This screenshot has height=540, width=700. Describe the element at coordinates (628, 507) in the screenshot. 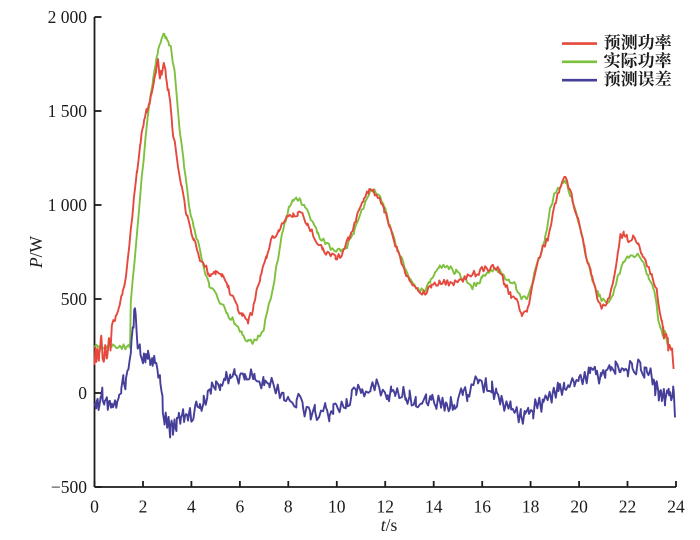

I see `svg-text: 22` at that location.